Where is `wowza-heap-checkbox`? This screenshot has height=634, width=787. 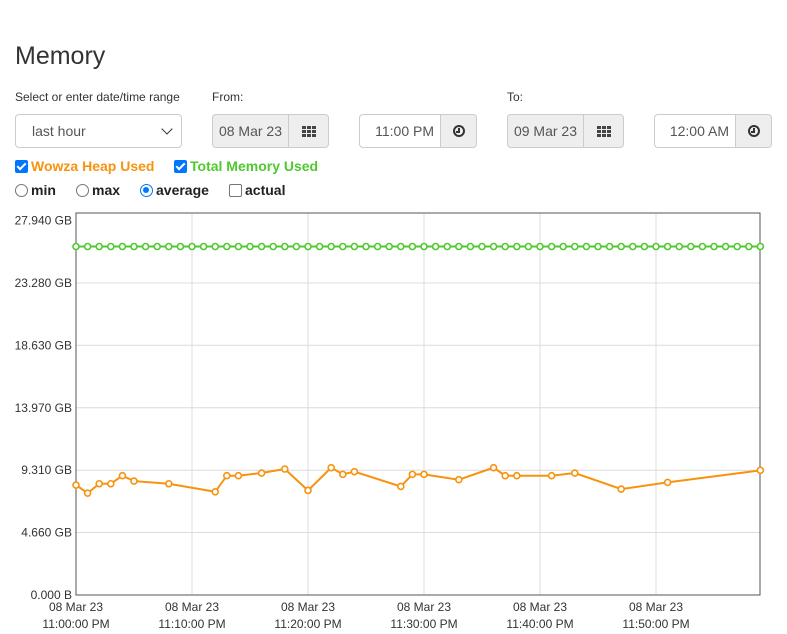 wowza-heap-checkbox is located at coordinates (21, 166).